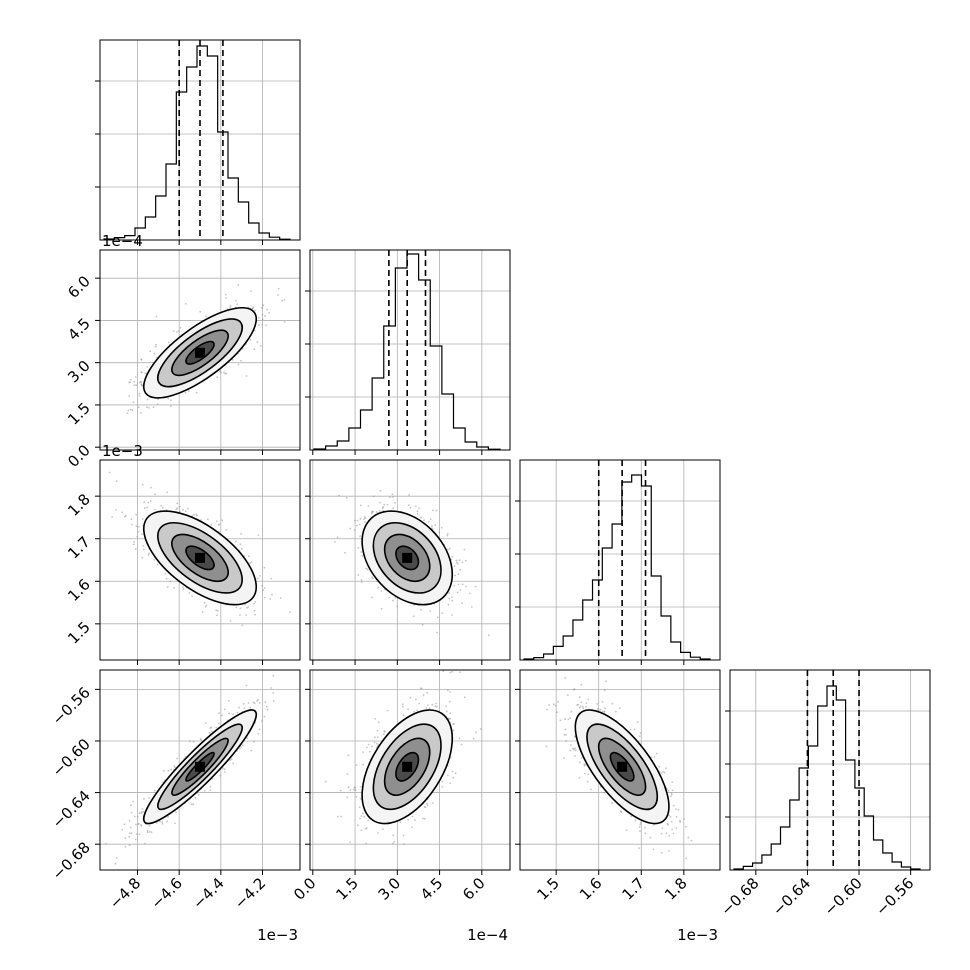  What do you see at coordinates (432, 889) in the screenshot?
I see `x-tick-label: 4.5` at bounding box center [432, 889].